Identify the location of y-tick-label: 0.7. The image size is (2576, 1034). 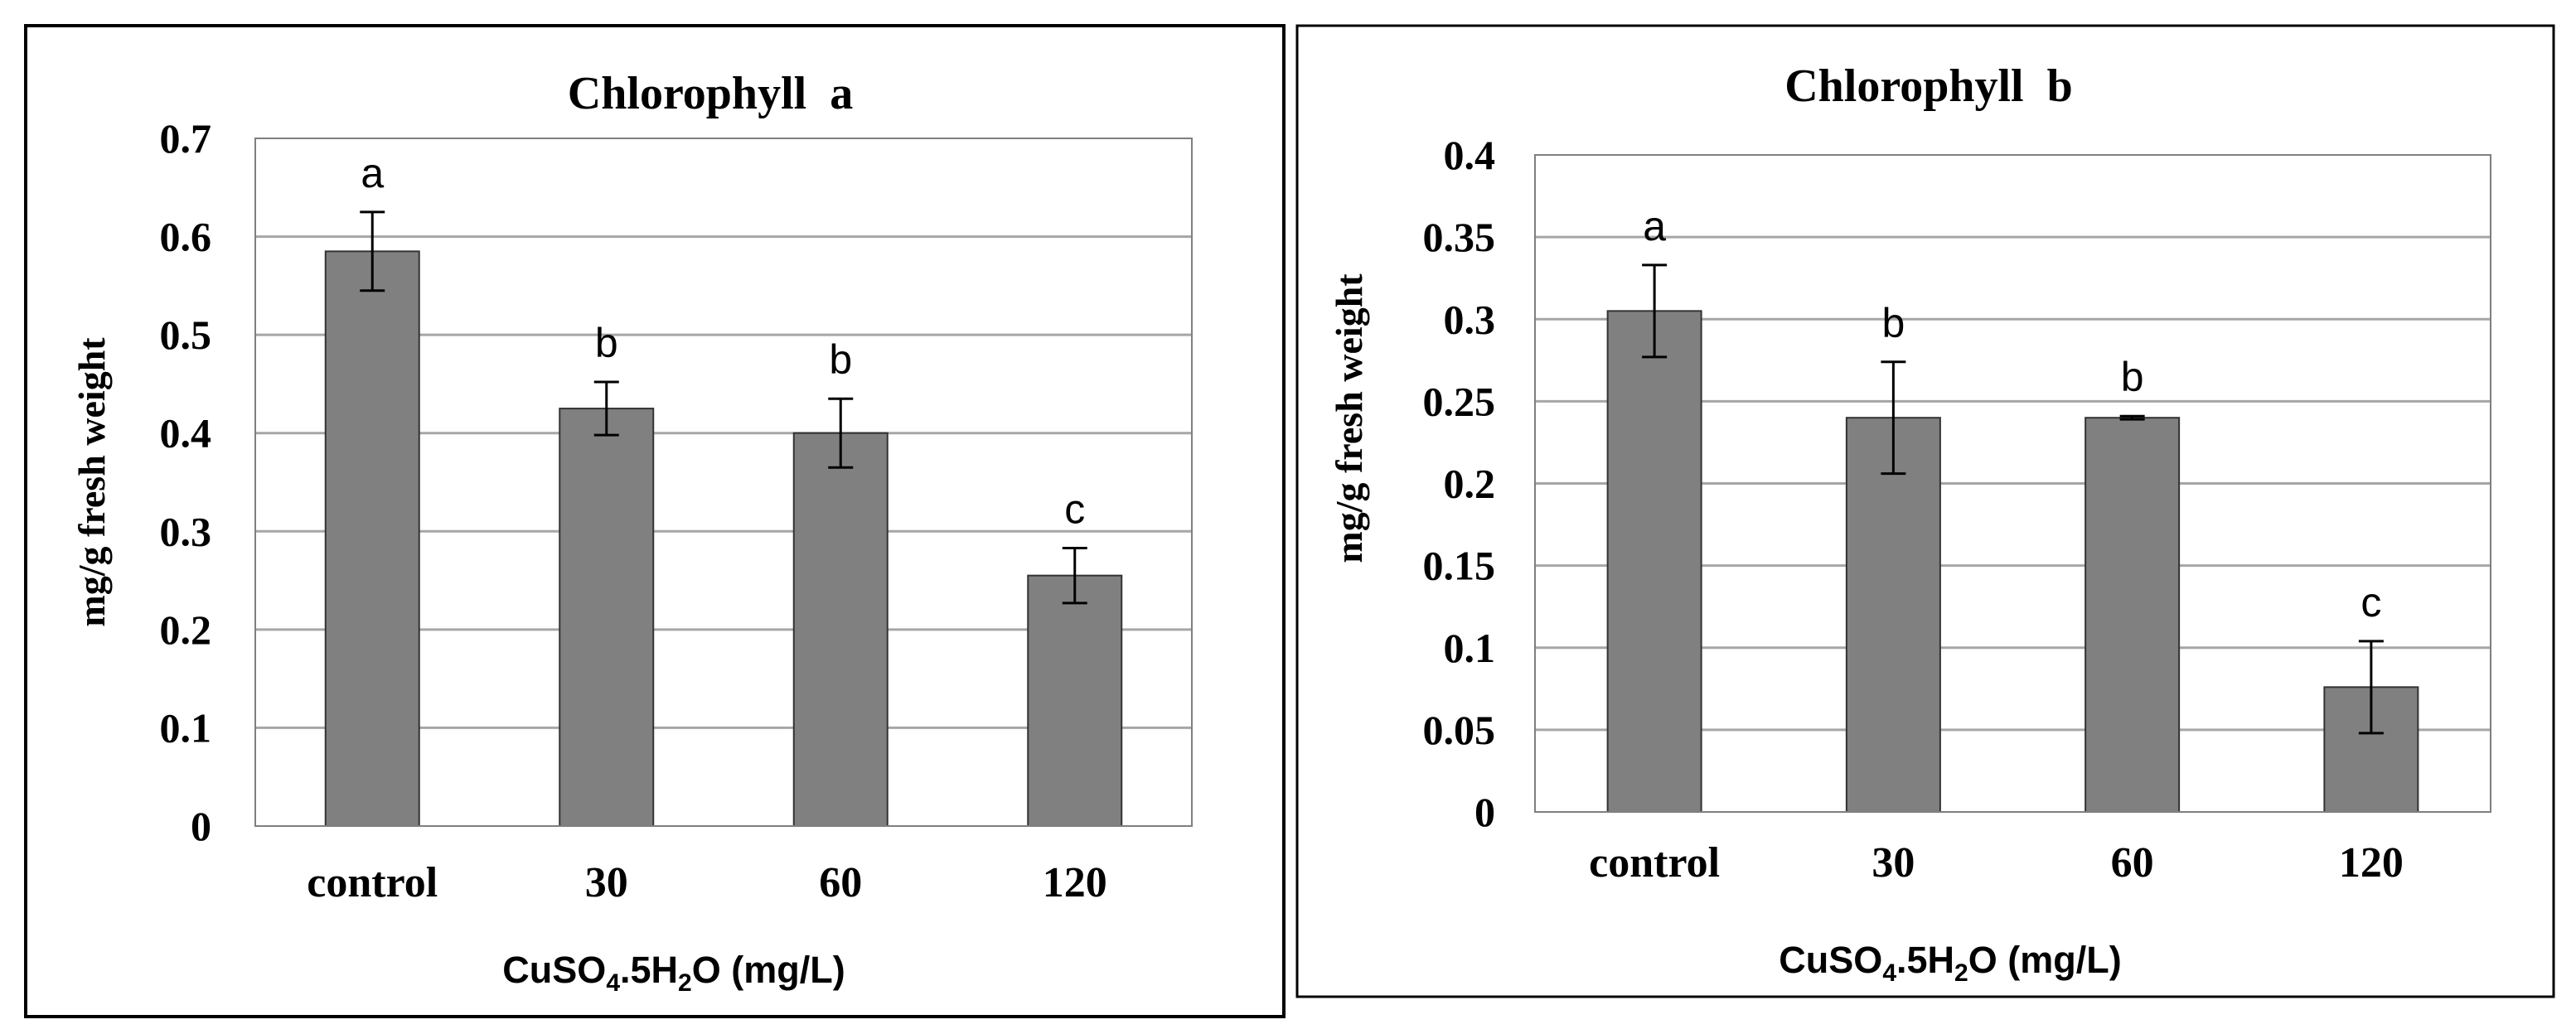
(186, 139).